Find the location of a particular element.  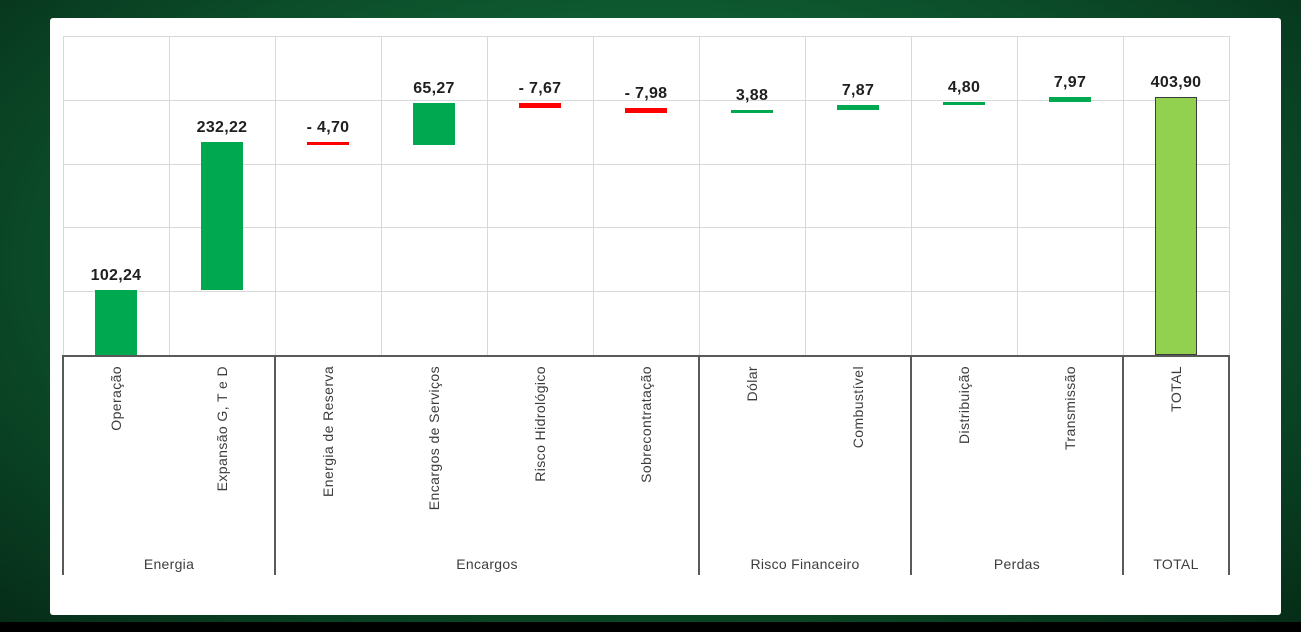

category-label-text: Risco Hidrológico is located at coordinates (540, 424).